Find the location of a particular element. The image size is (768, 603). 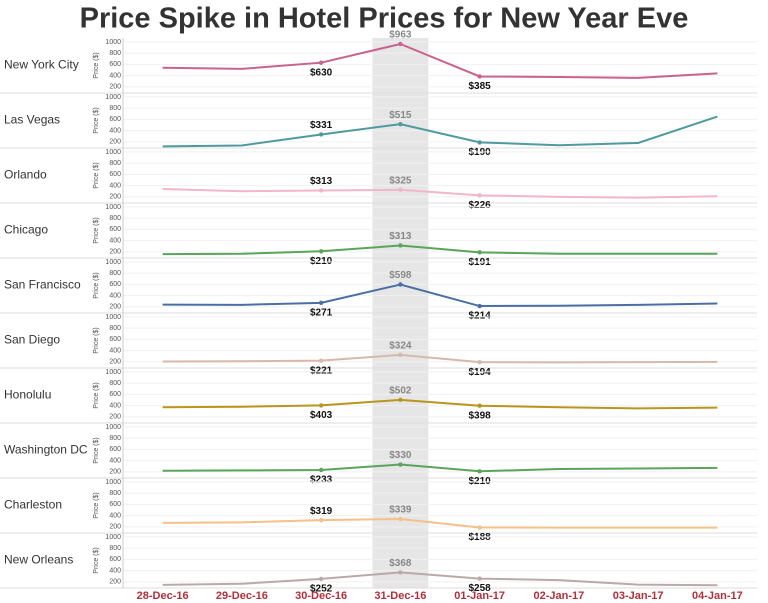

data-label: $398 is located at coordinates (480, 415).